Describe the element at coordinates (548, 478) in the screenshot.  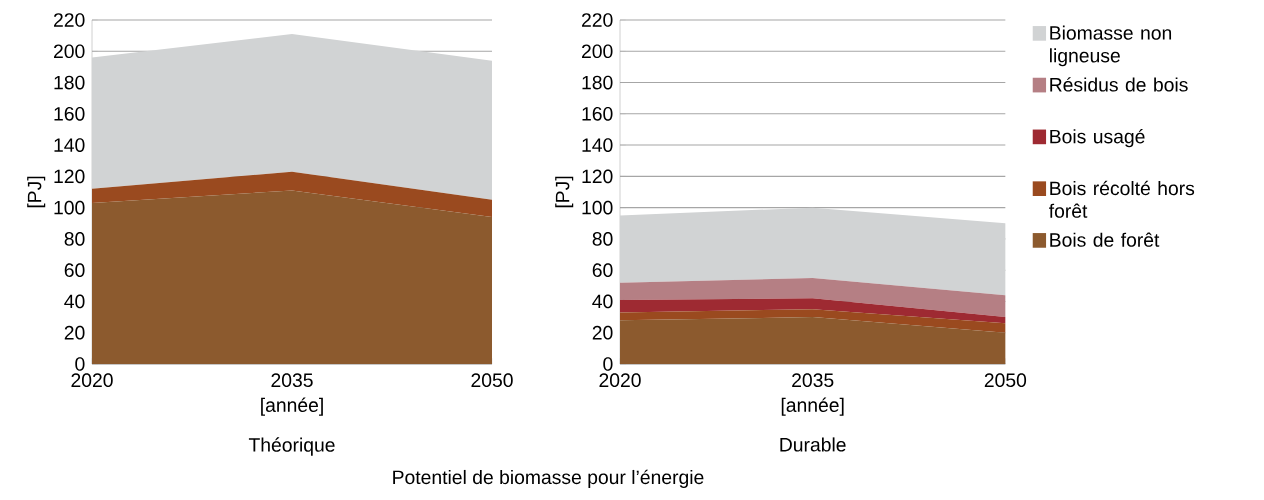
I see `text: Potentiel de biomasse pour l’énergie` at that location.